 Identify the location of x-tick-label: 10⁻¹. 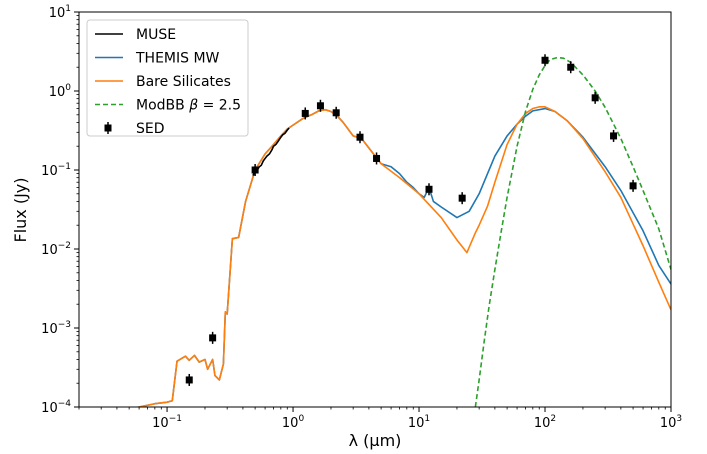
(167, 422).